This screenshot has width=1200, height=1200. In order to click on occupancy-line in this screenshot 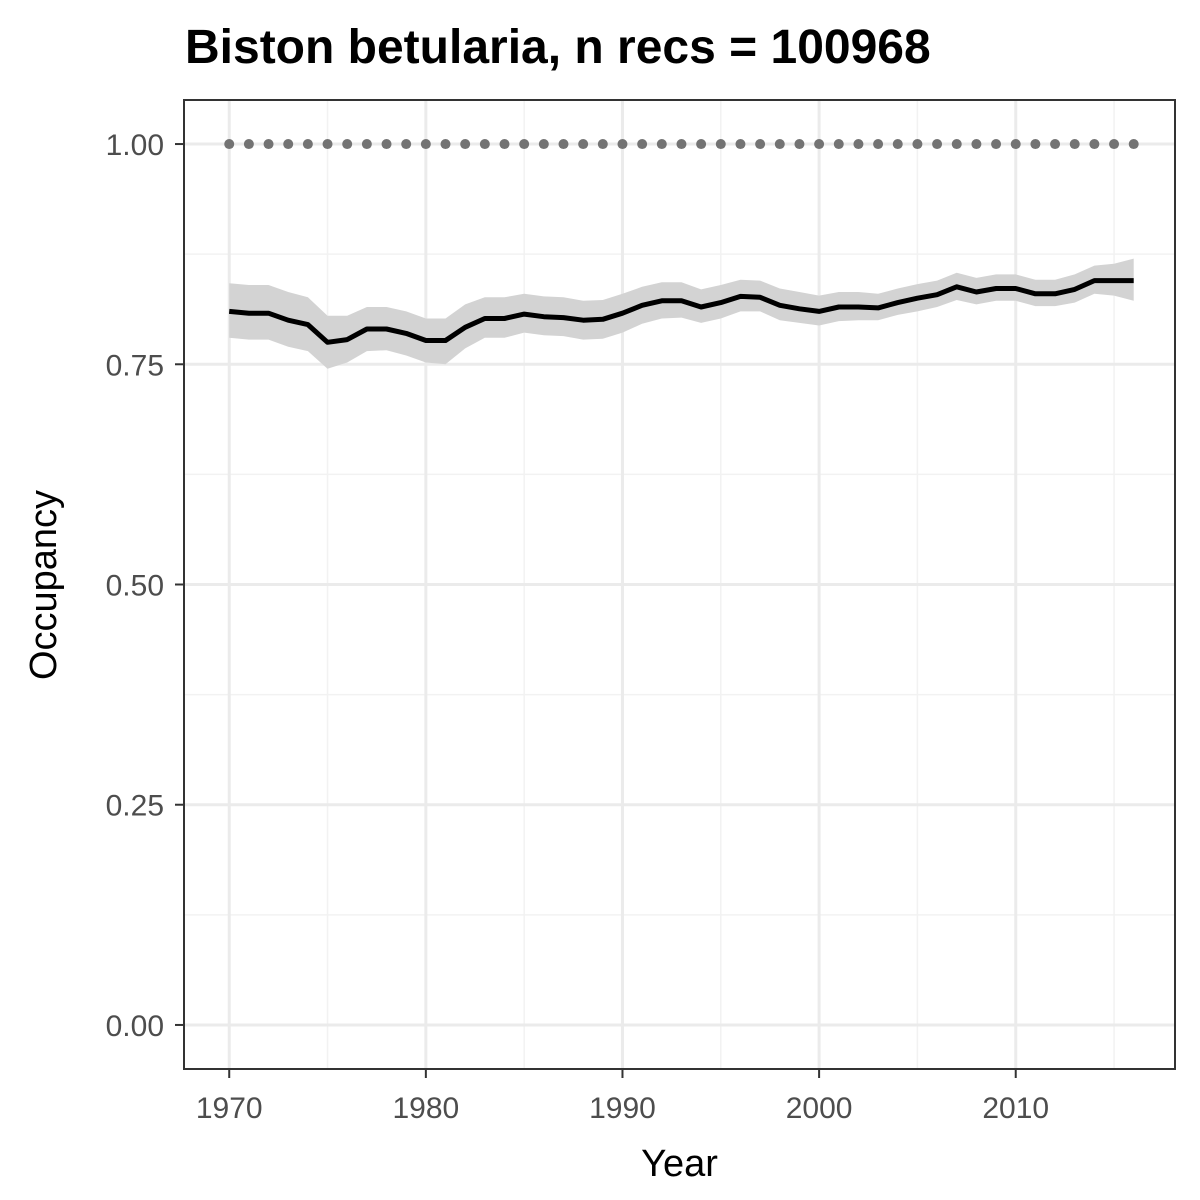, I will do `click(681, 311)`.